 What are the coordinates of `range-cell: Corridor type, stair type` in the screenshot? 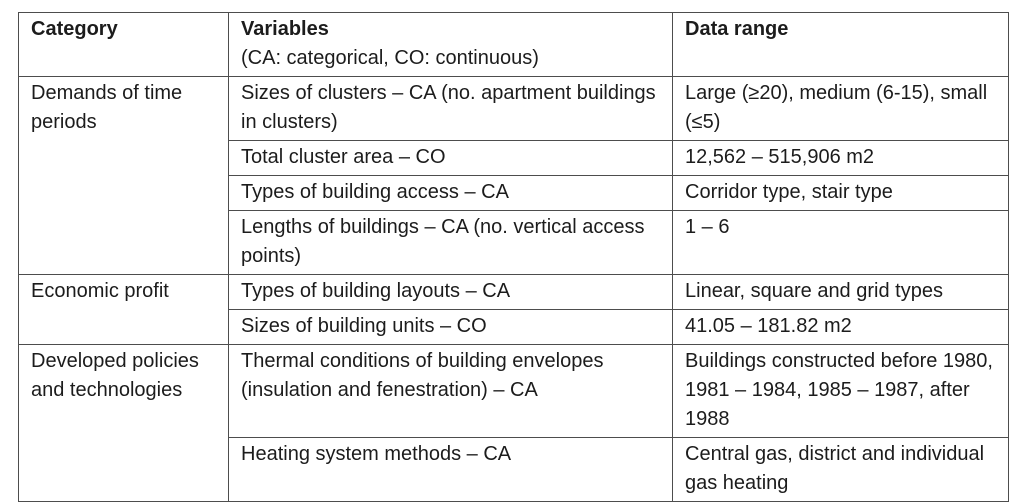 It's located at (840, 193).